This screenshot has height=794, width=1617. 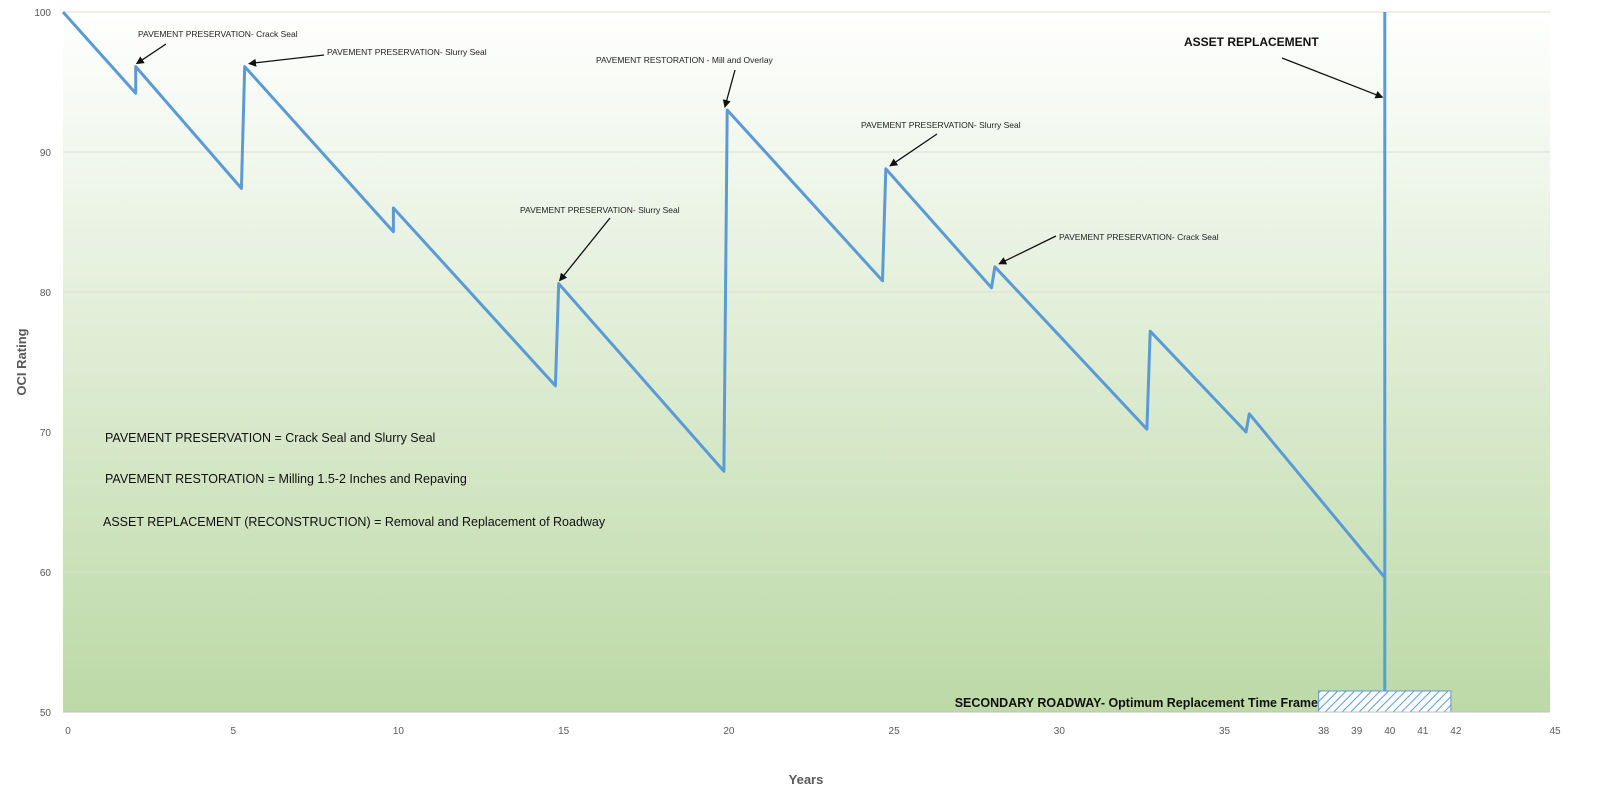 What do you see at coordinates (564, 731) in the screenshot?
I see `x-tick-label: 15` at bounding box center [564, 731].